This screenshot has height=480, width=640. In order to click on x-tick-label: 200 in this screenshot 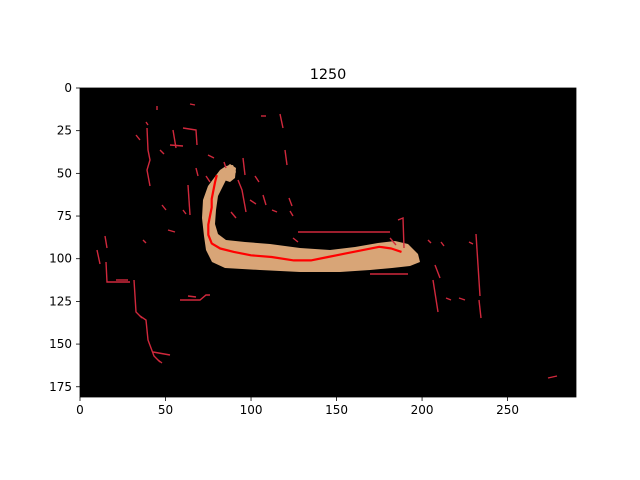, I will do `click(422, 410)`.